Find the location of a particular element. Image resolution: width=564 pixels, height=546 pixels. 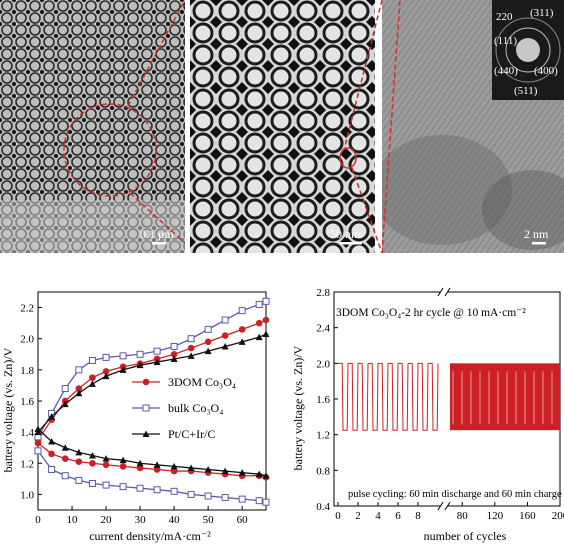

hrtem-image: 220 (311) (111) (400) (440) (511) 2 nm is located at coordinates (473, 126).